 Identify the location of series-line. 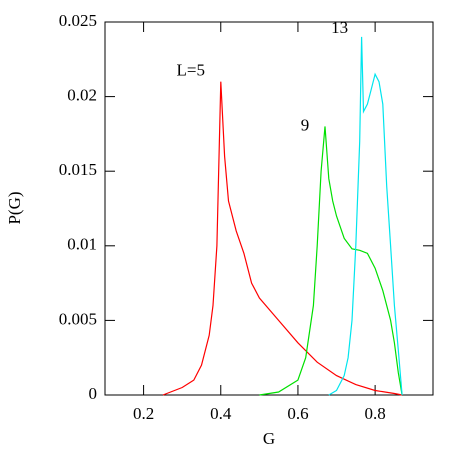
(365, 216).